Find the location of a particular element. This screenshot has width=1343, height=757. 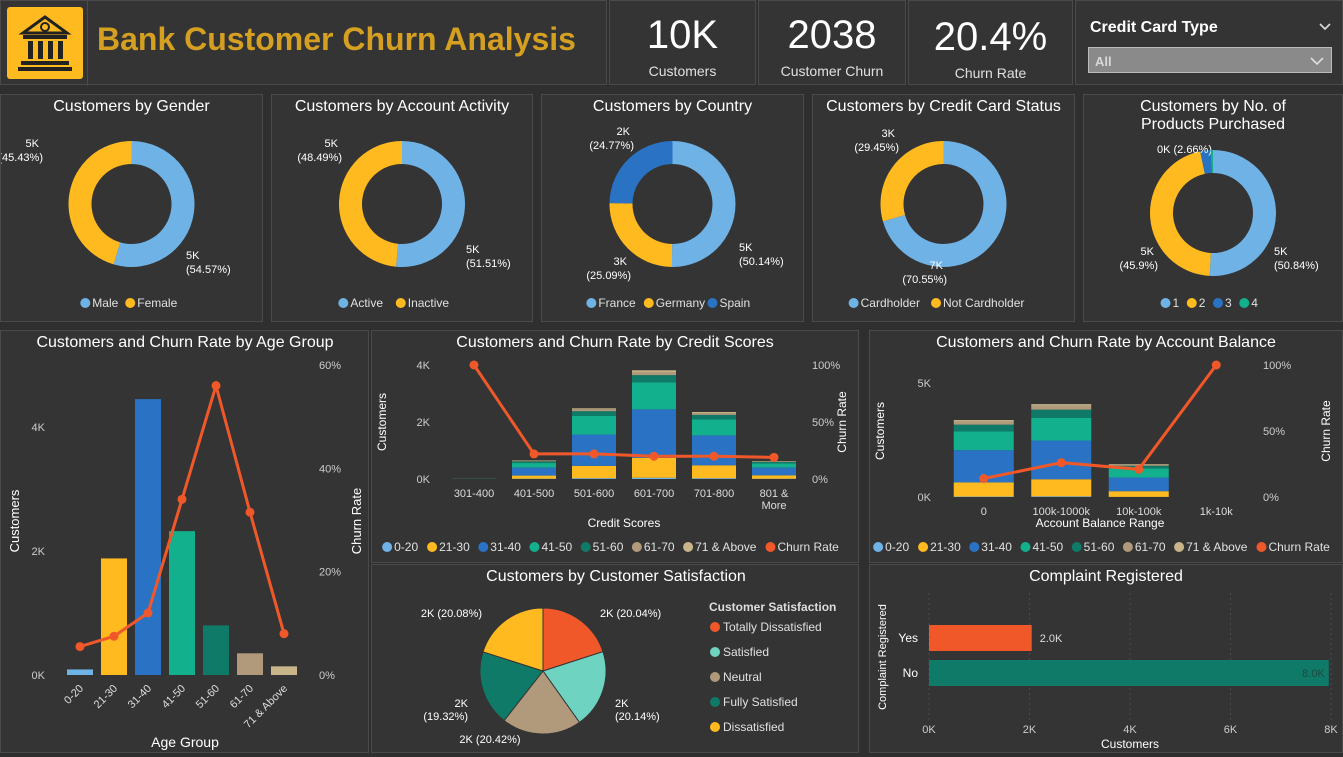

legend-entry: 2 is located at coordinates (1202, 303).